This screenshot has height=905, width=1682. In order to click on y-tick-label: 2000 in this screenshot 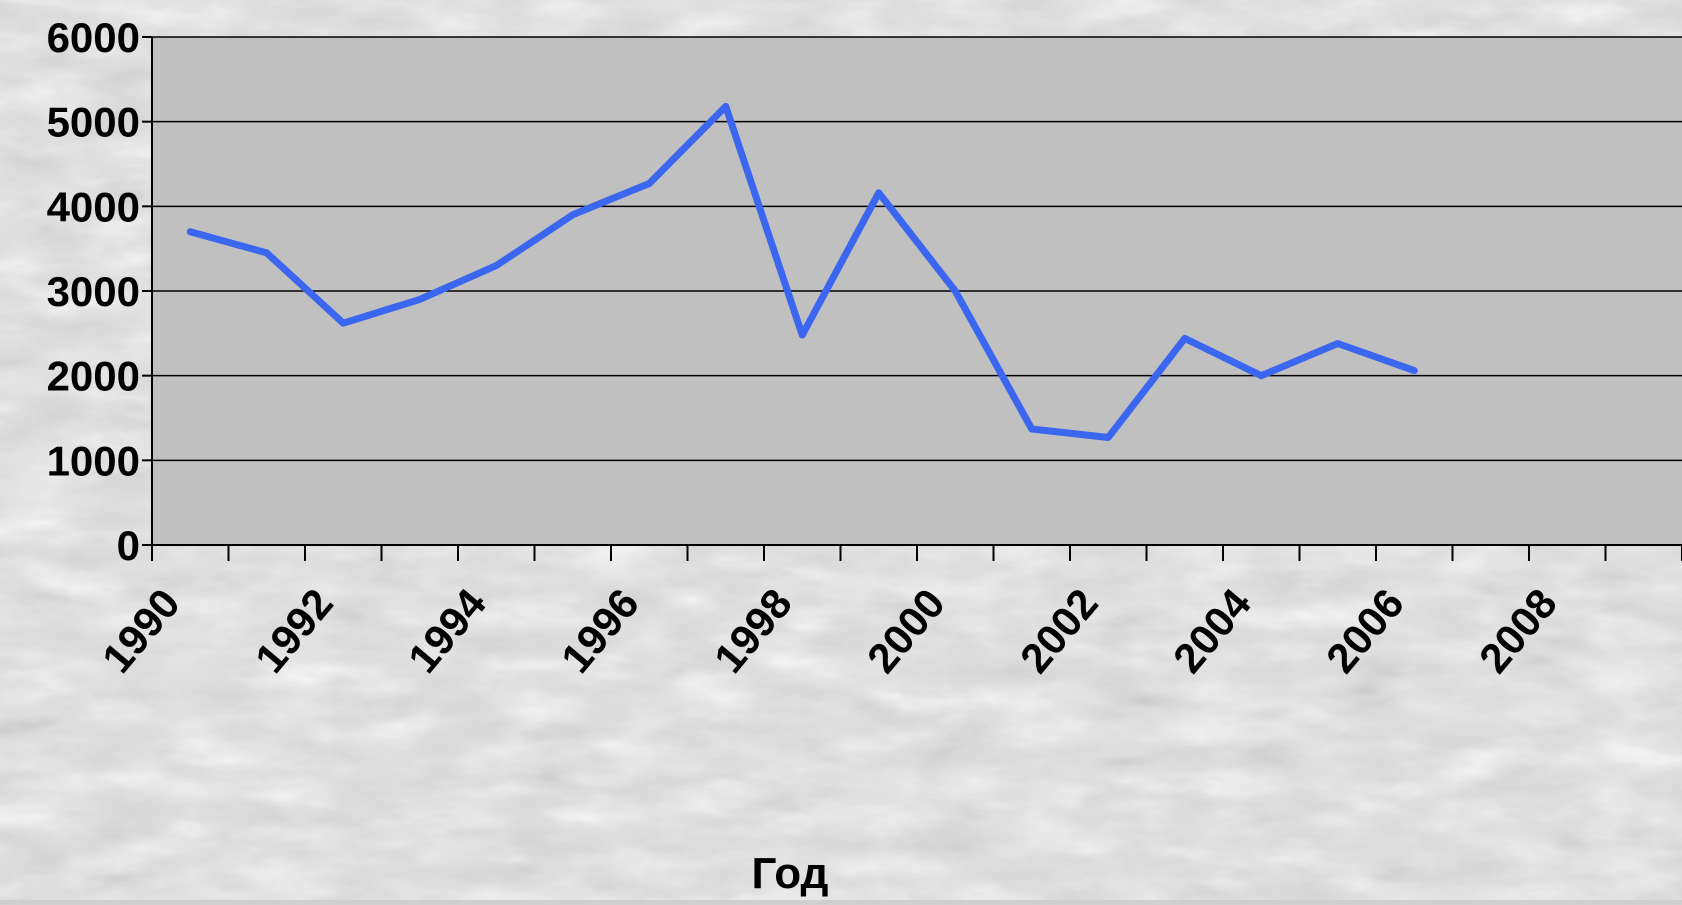, I will do `click(93, 376)`.